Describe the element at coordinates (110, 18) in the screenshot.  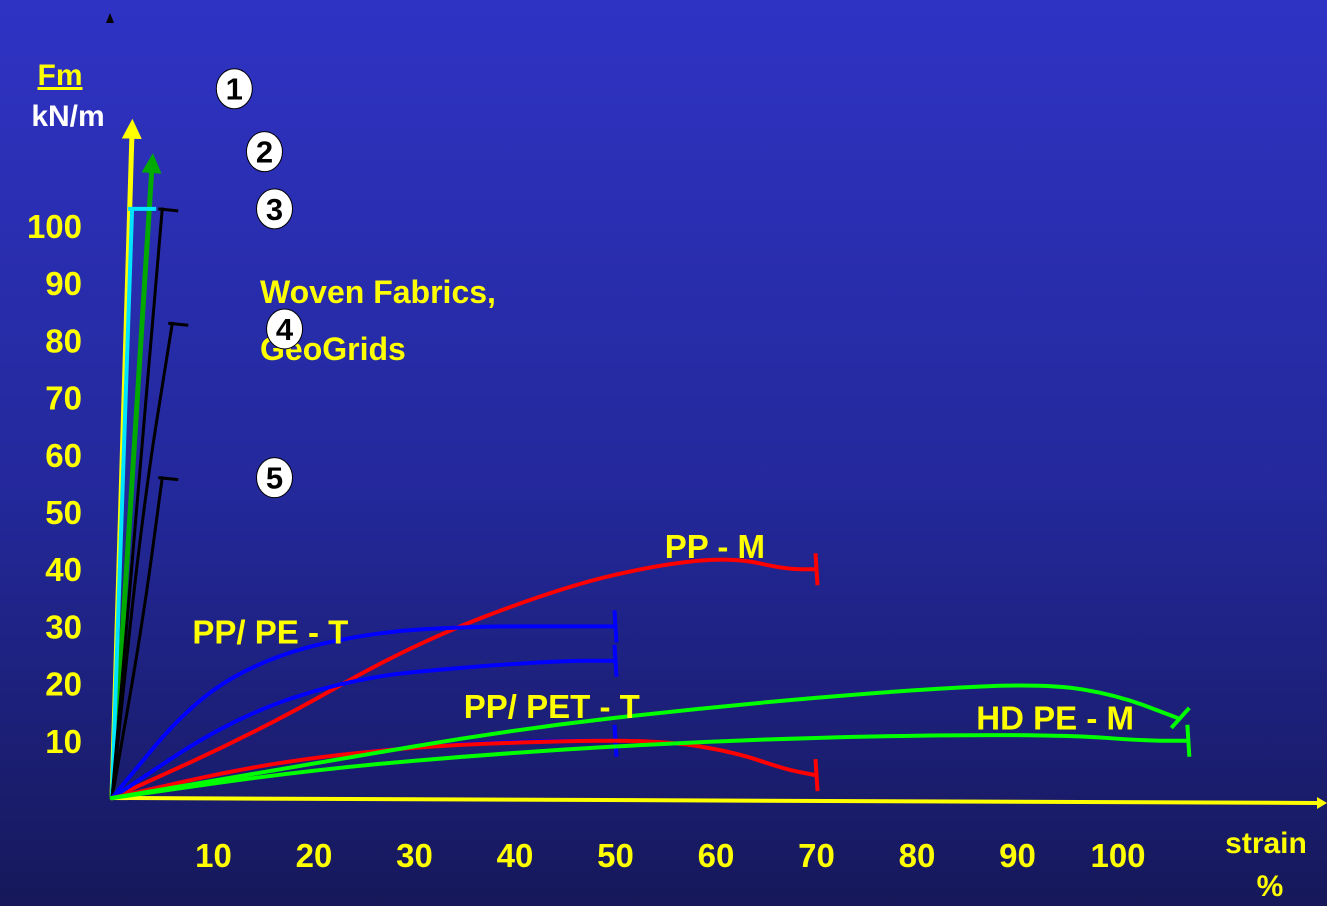
I see `y-axis-arrowhead-icon` at that location.